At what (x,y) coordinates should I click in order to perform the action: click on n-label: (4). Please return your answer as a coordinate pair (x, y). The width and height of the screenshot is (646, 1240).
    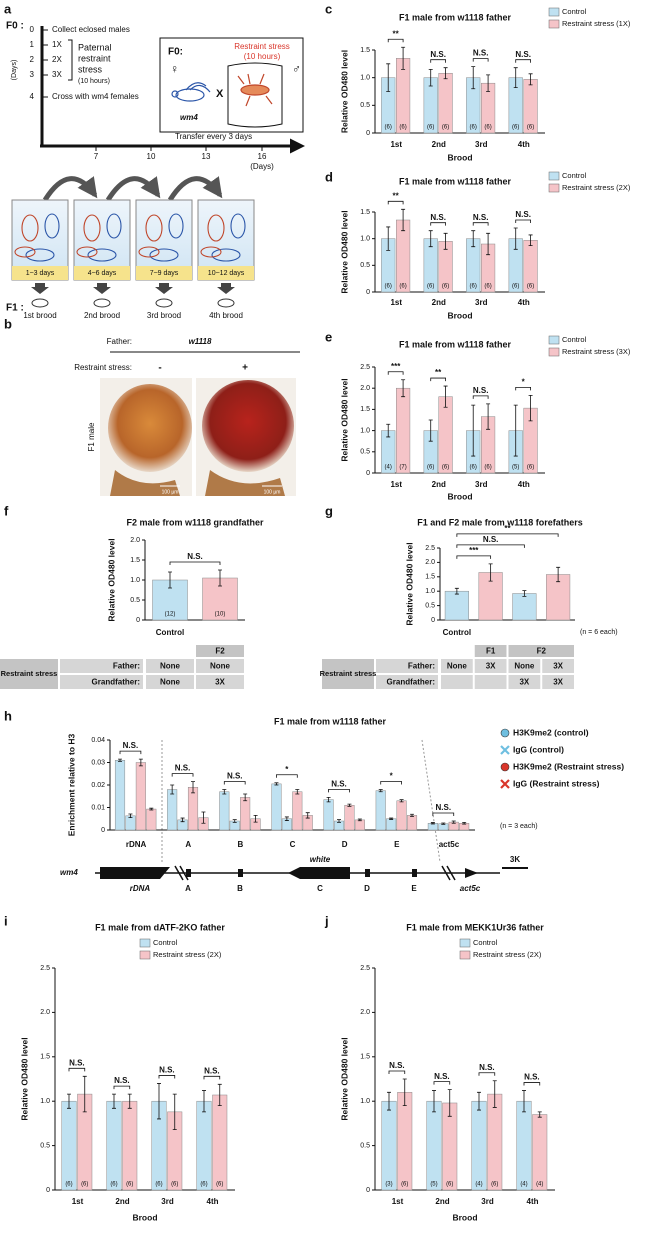
    Looking at the image, I should click on (388, 468).